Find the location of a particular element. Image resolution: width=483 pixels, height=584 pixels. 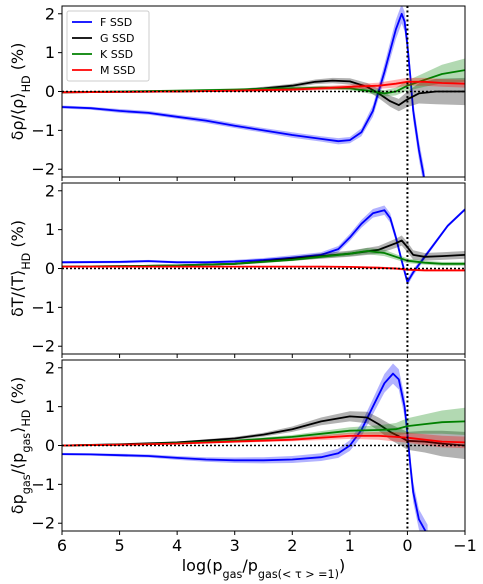

legend-label: G SSD is located at coordinates (117, 38).